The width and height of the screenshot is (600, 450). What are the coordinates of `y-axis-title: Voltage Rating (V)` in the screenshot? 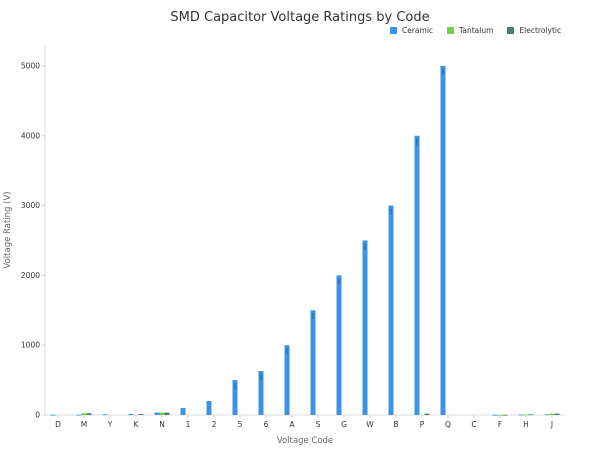 It's located at (8, 229).